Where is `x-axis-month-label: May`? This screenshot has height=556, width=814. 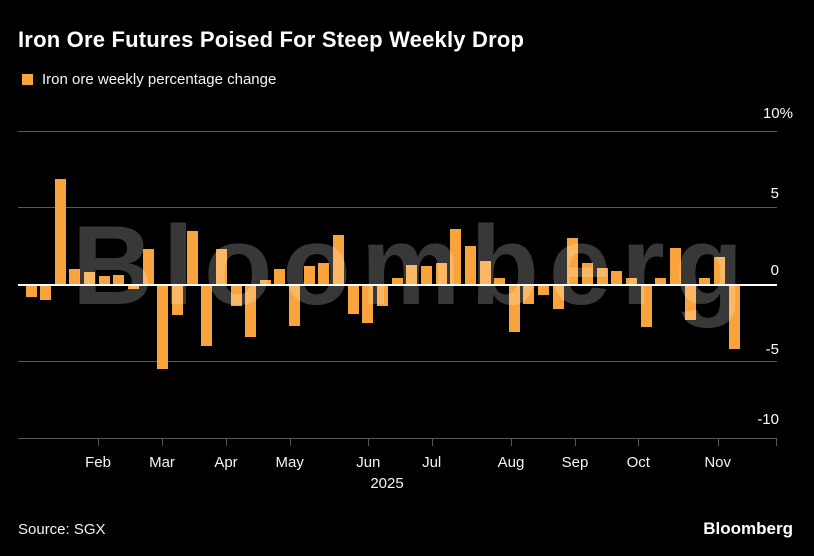
x-axis-month-label: May is located at coordinates (289, 462).